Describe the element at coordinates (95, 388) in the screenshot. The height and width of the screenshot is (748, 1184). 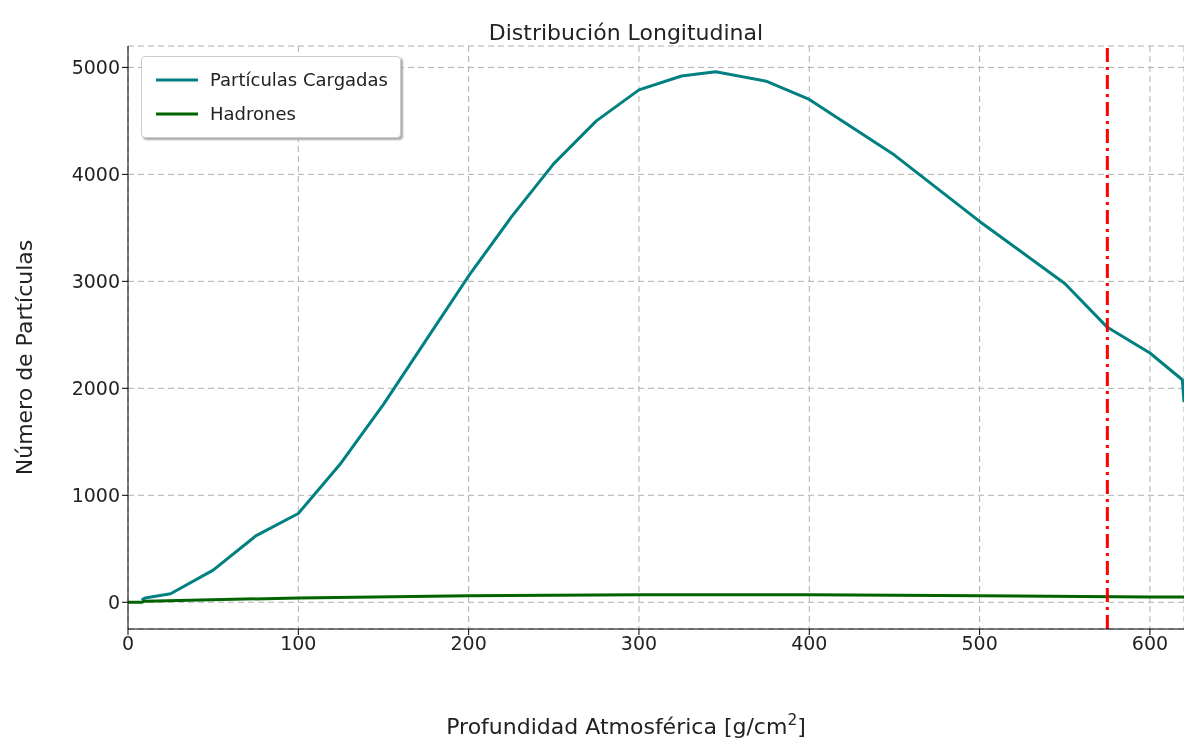
I see `y-tick-label: 2000` at that location.